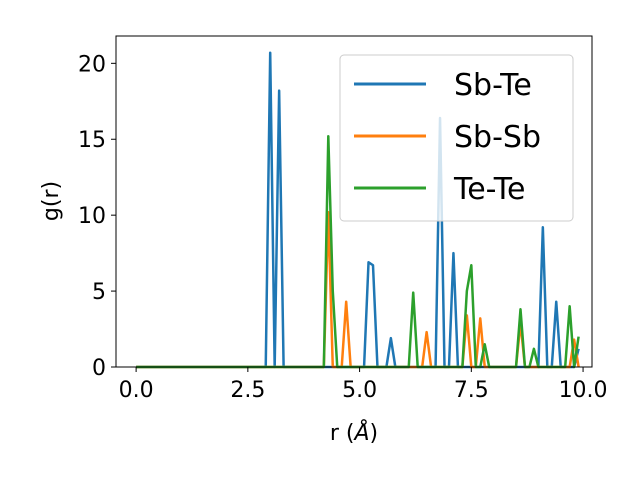 The image size is (640, 480). Describe the element at coordinates (583, 390) in the screenshot. I see `x-tick-label: 10.0` at that location.